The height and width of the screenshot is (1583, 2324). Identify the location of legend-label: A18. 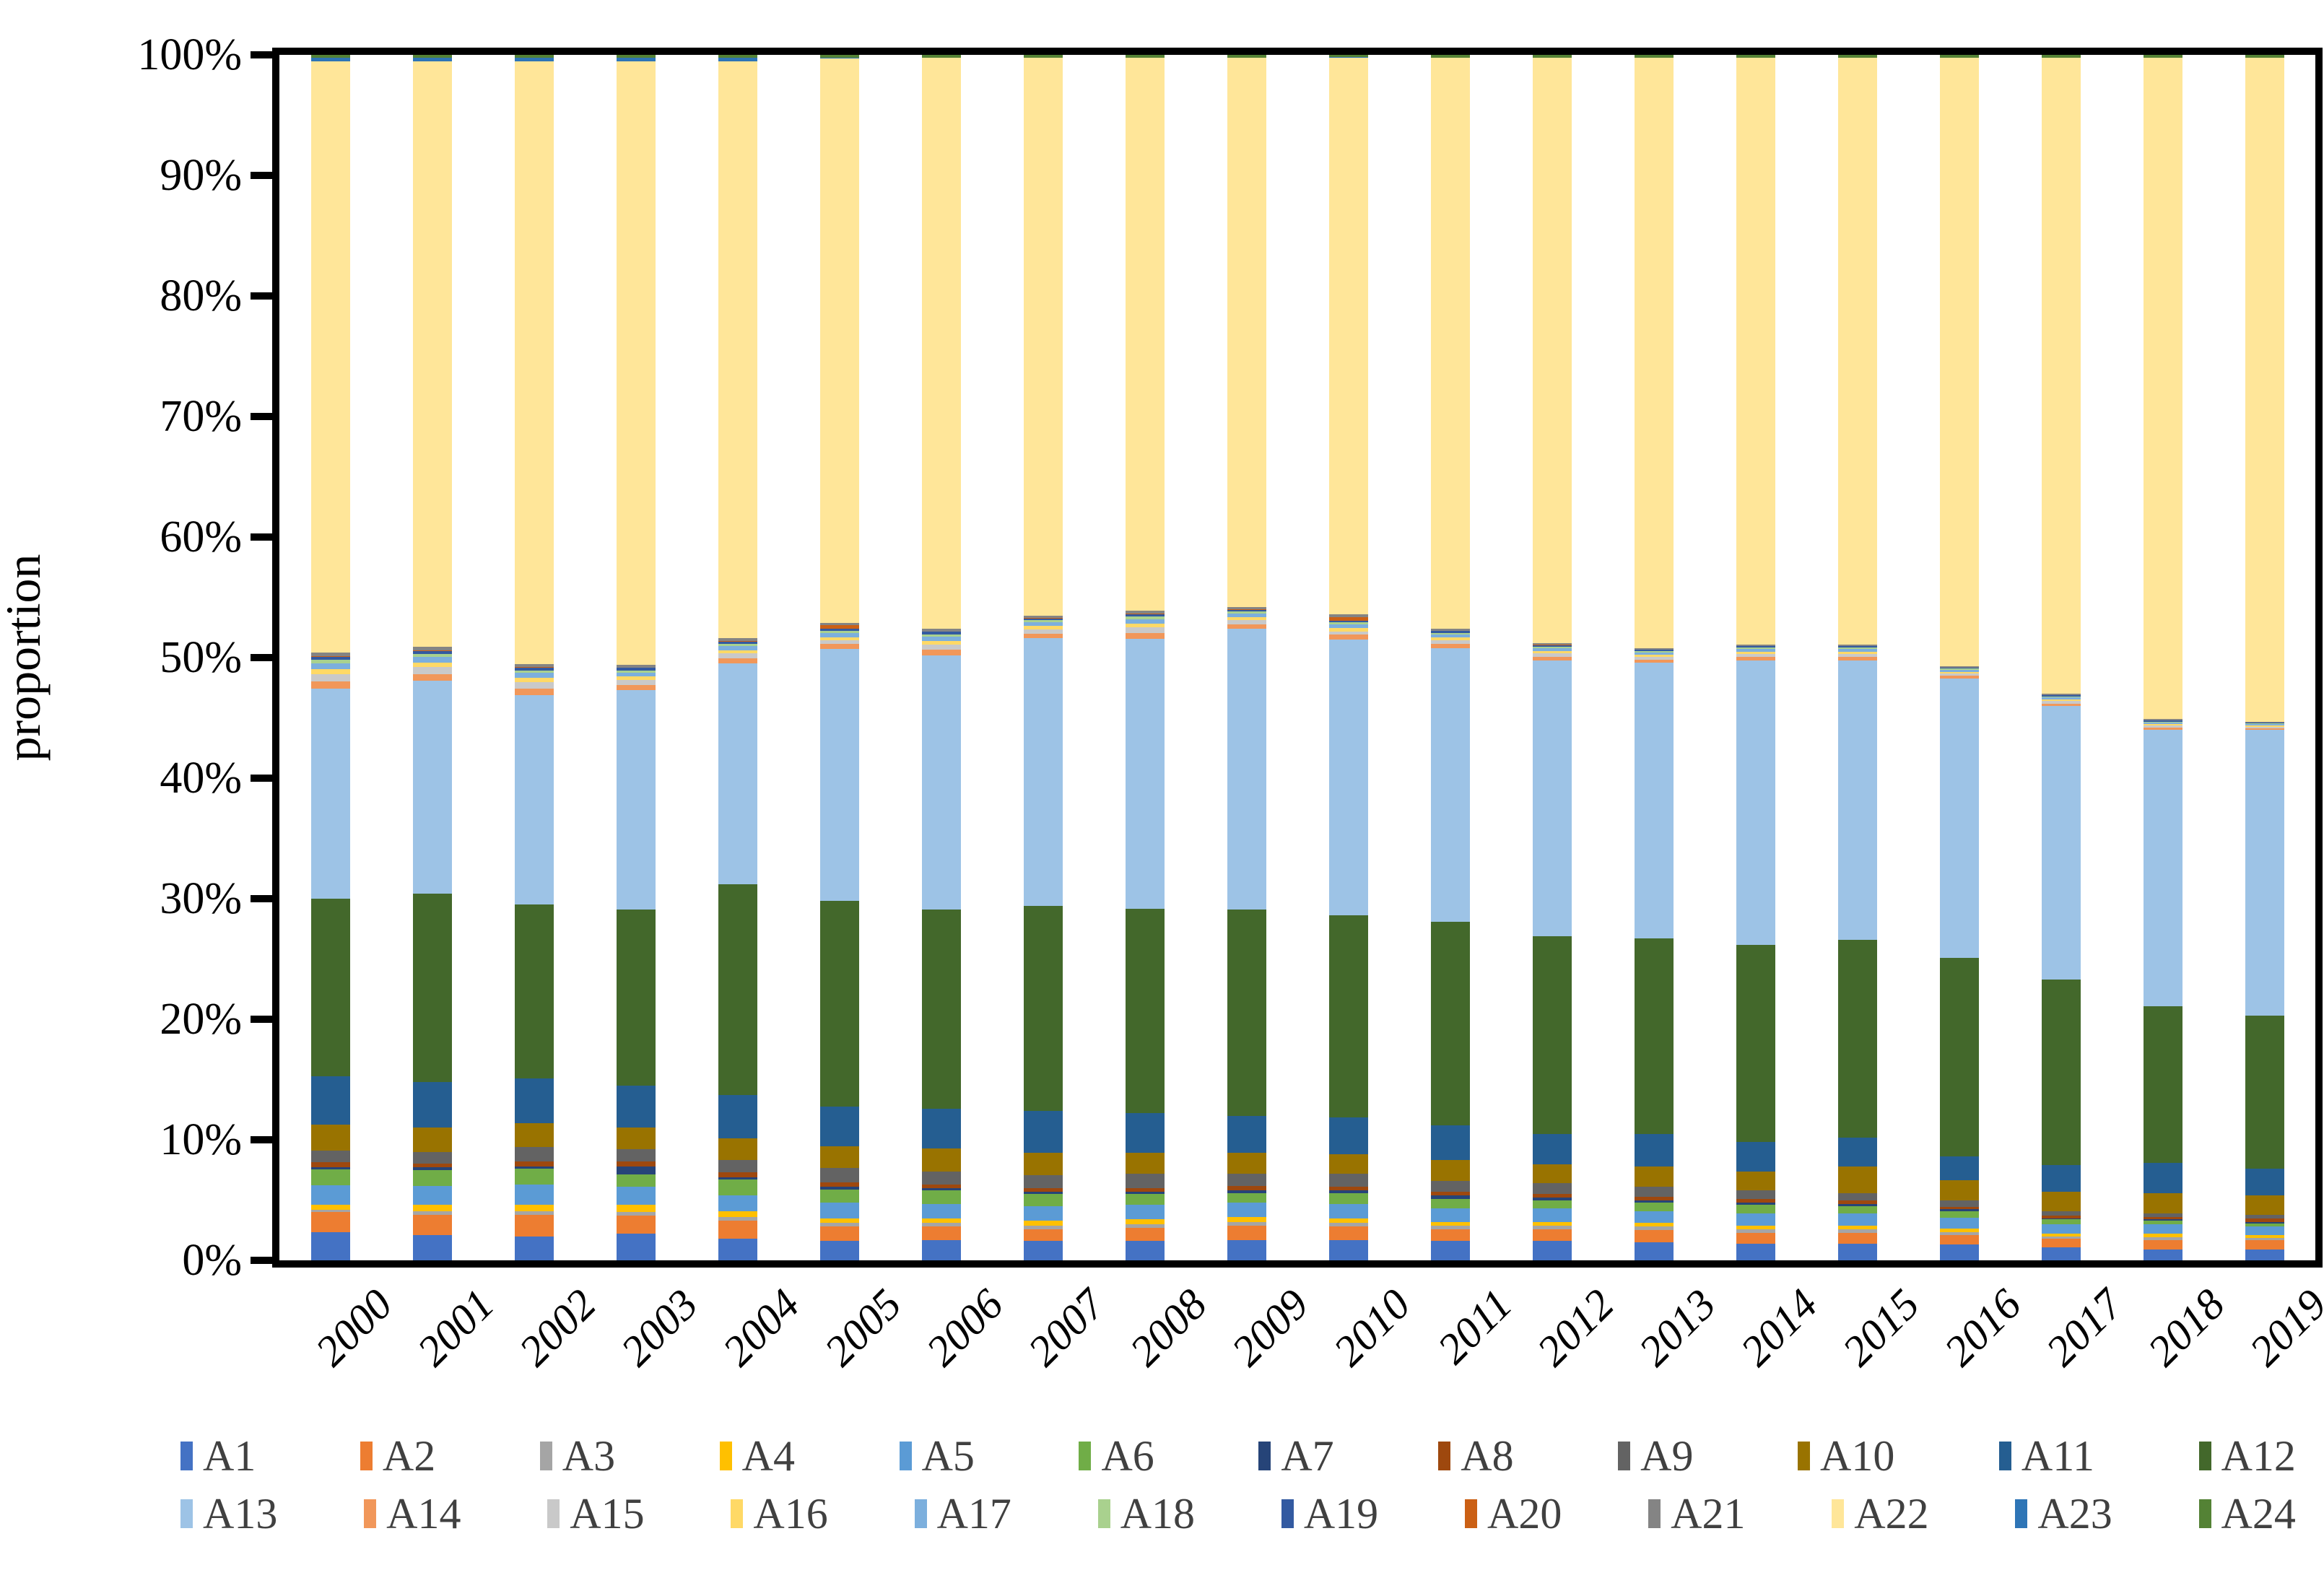
(1158, 1514).